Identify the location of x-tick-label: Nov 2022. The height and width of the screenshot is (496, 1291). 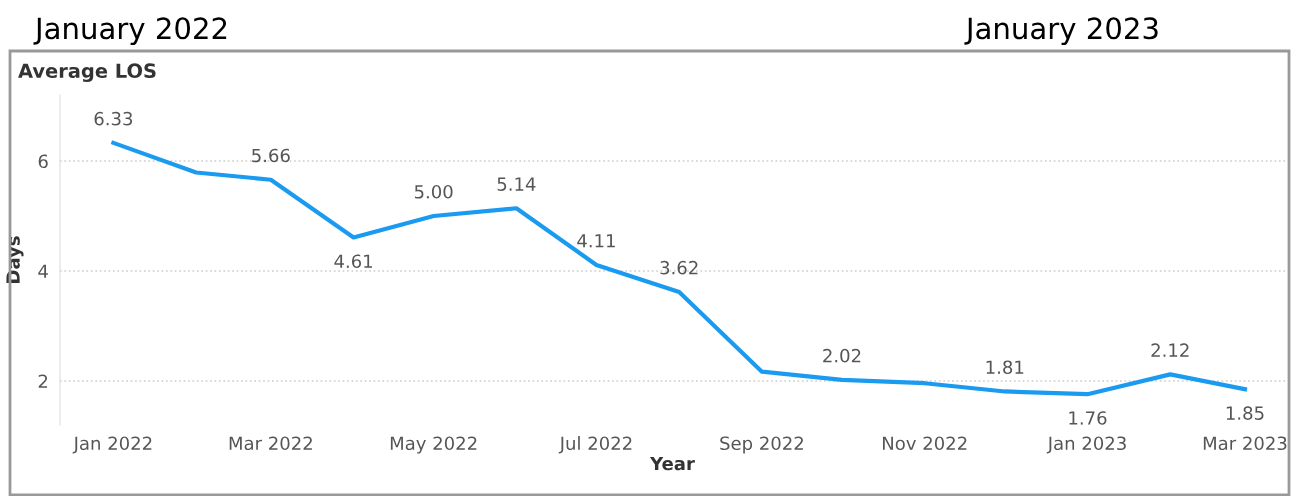
(925, 443).